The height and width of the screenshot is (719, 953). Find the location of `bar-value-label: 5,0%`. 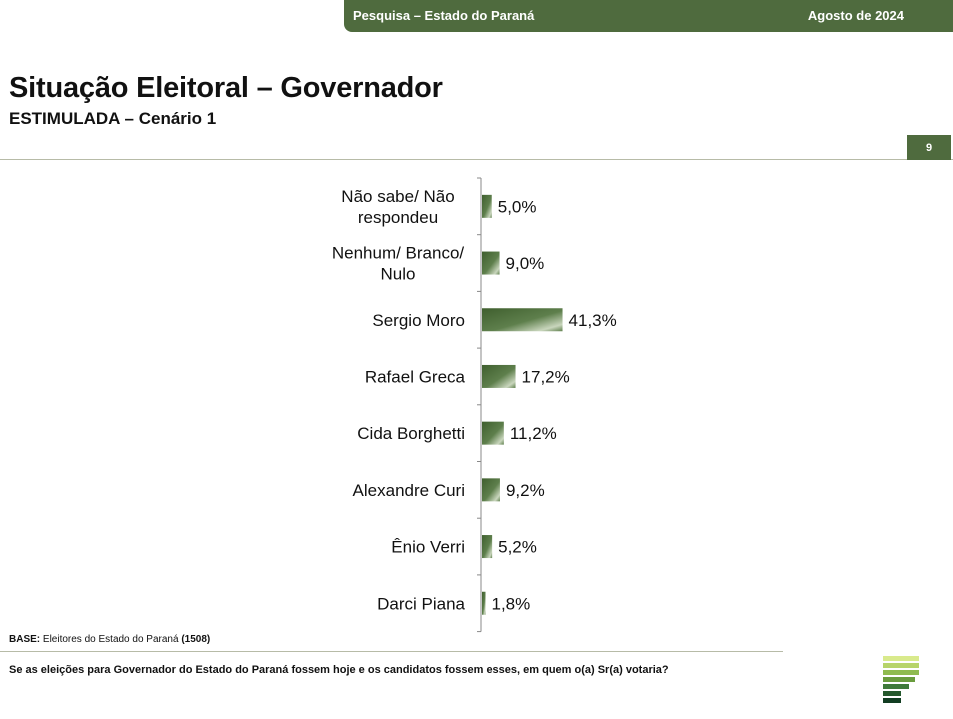

bar-value-label: 5,0% is located at coordinates (517, 206).